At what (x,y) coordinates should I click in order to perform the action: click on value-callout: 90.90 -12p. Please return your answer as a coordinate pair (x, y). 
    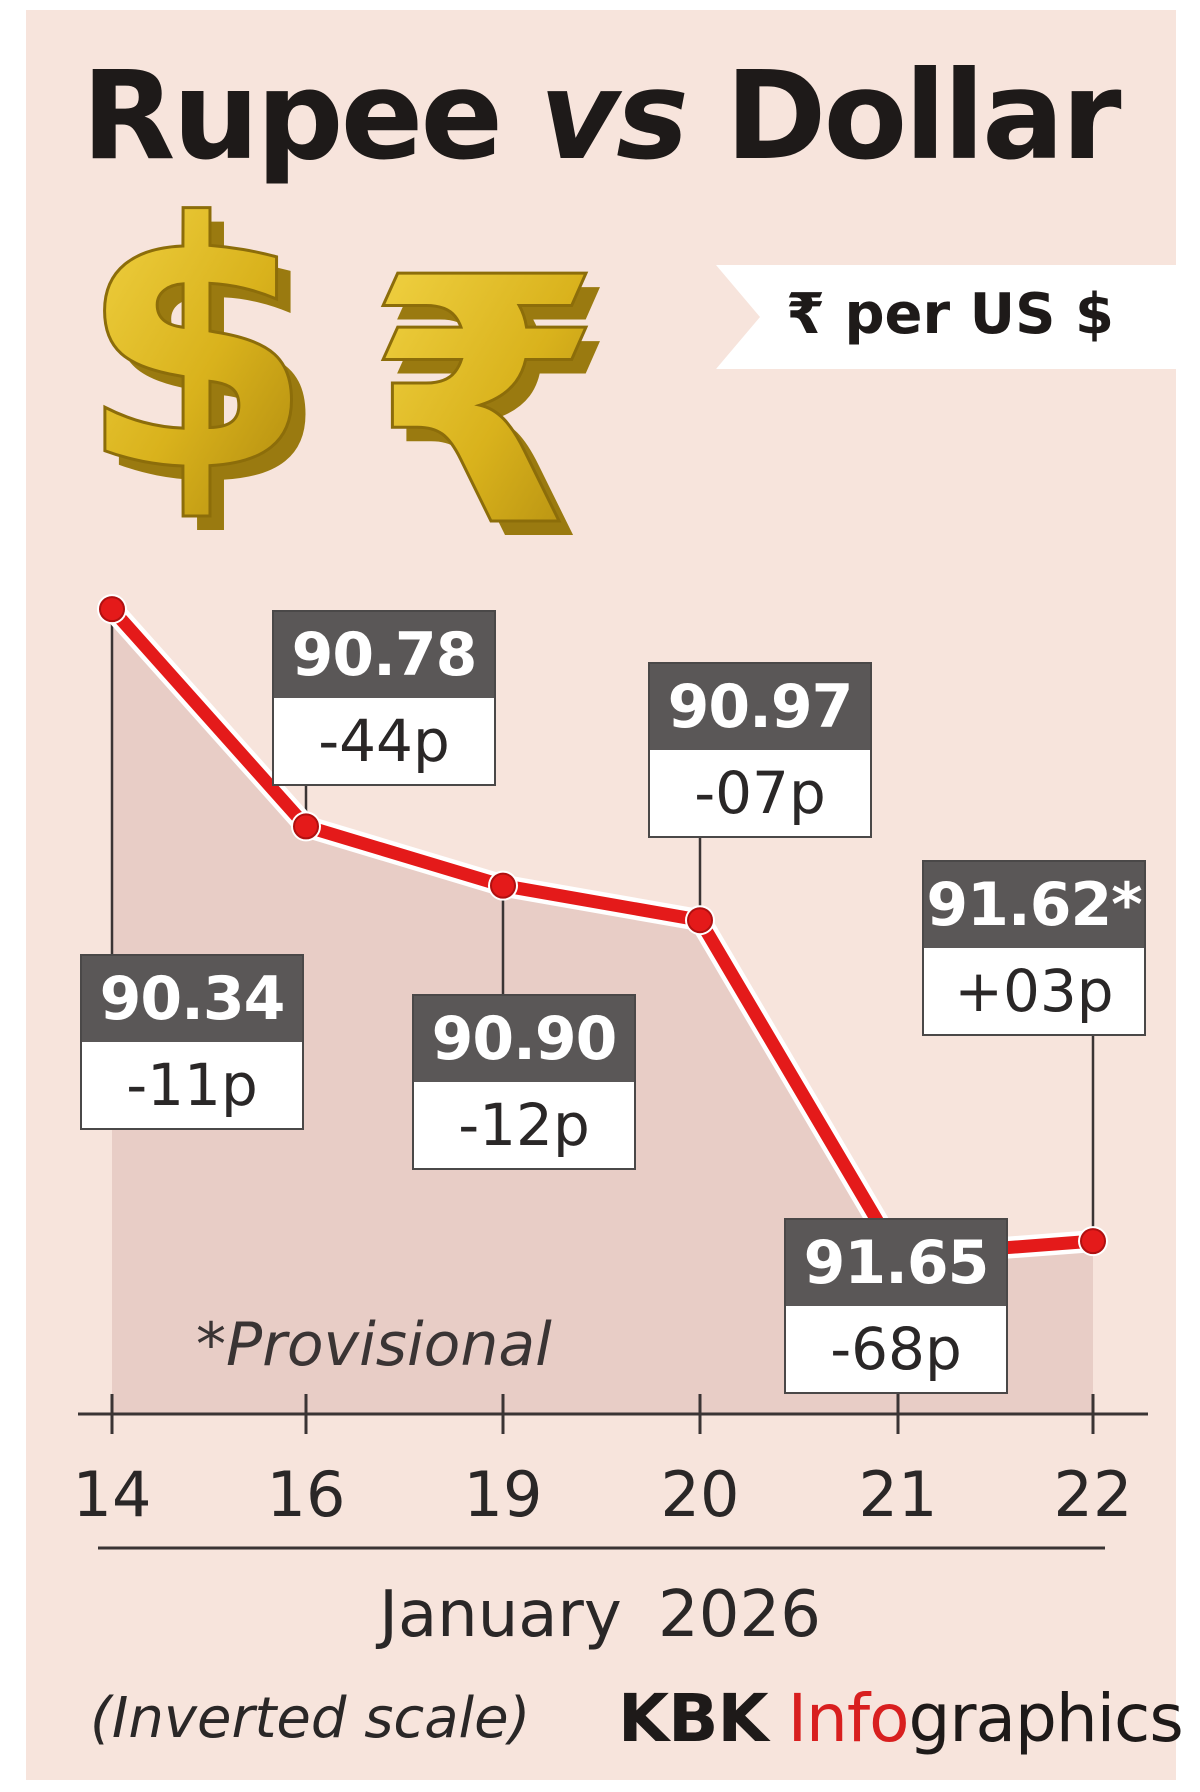
    Looking at the image, I should click on (524, 1082).